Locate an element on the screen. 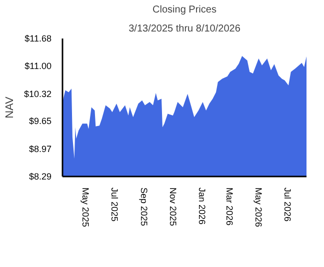  x-tick-label: Jan 2026 is located at coordinates (201, 206).